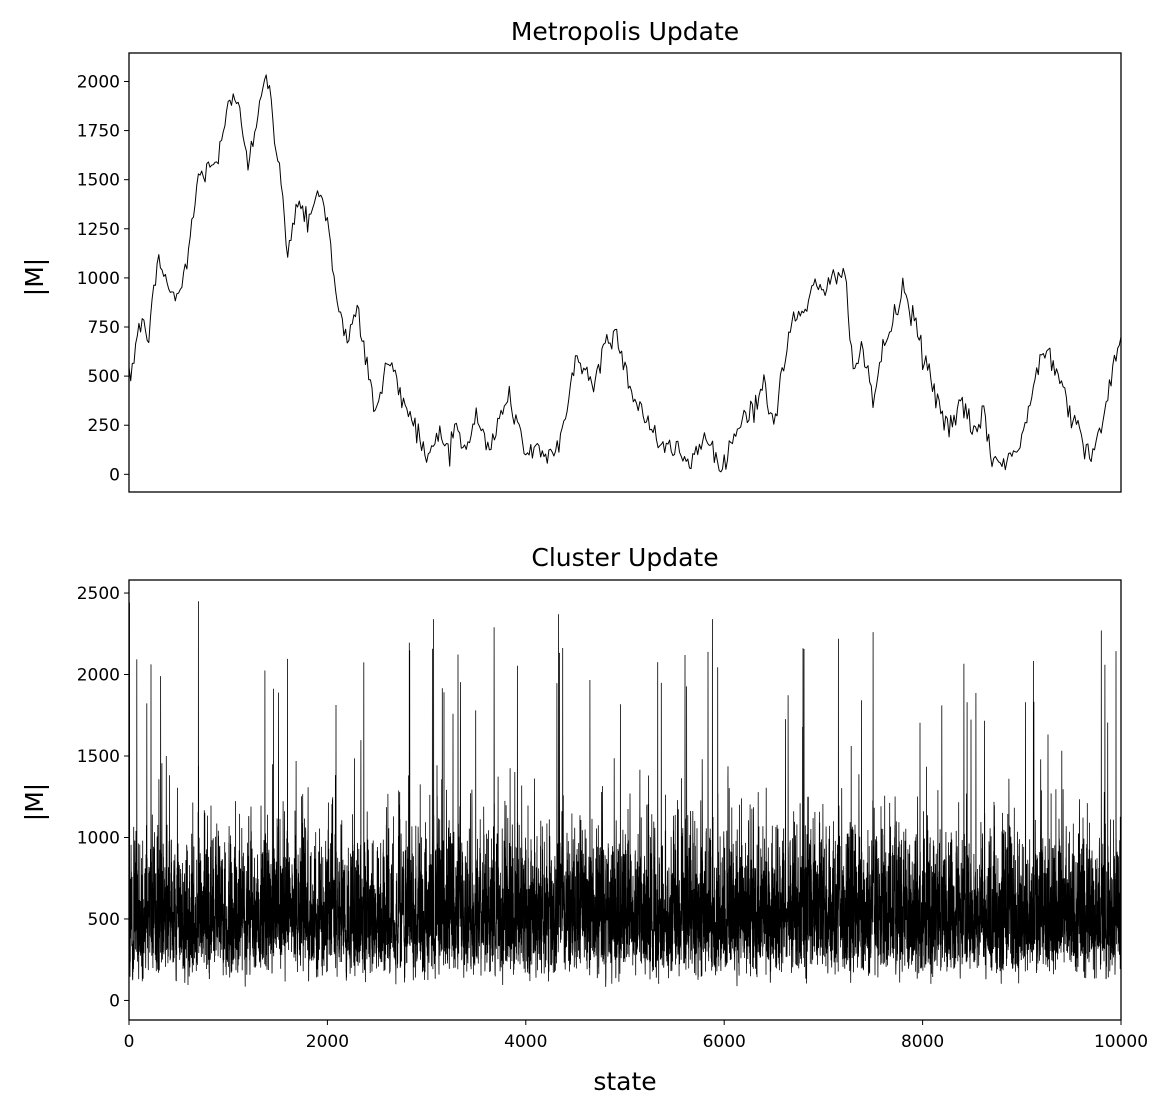 The image size is (1172, 1114). Describe the element at coordinates (625, 31) in the screenshot. I see `metropolis-title: Metropolis Update` at that location.